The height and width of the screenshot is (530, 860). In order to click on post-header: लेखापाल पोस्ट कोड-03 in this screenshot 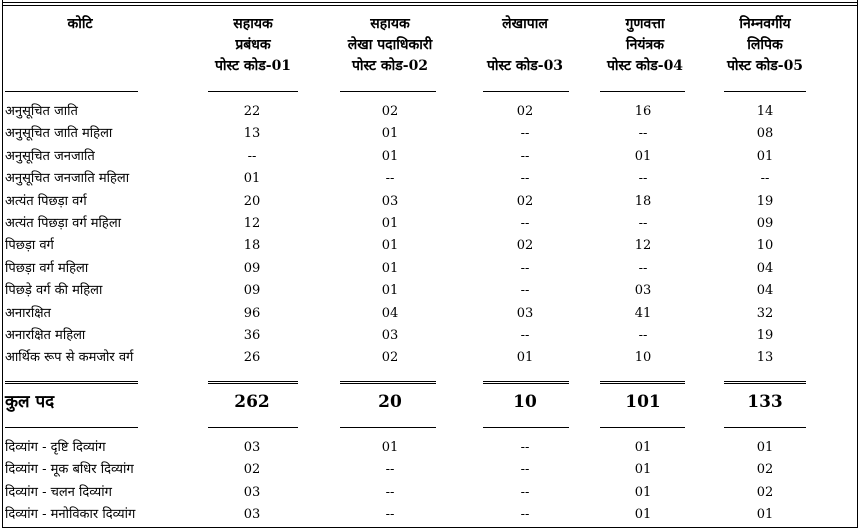, I will do `click(525, 45)`.